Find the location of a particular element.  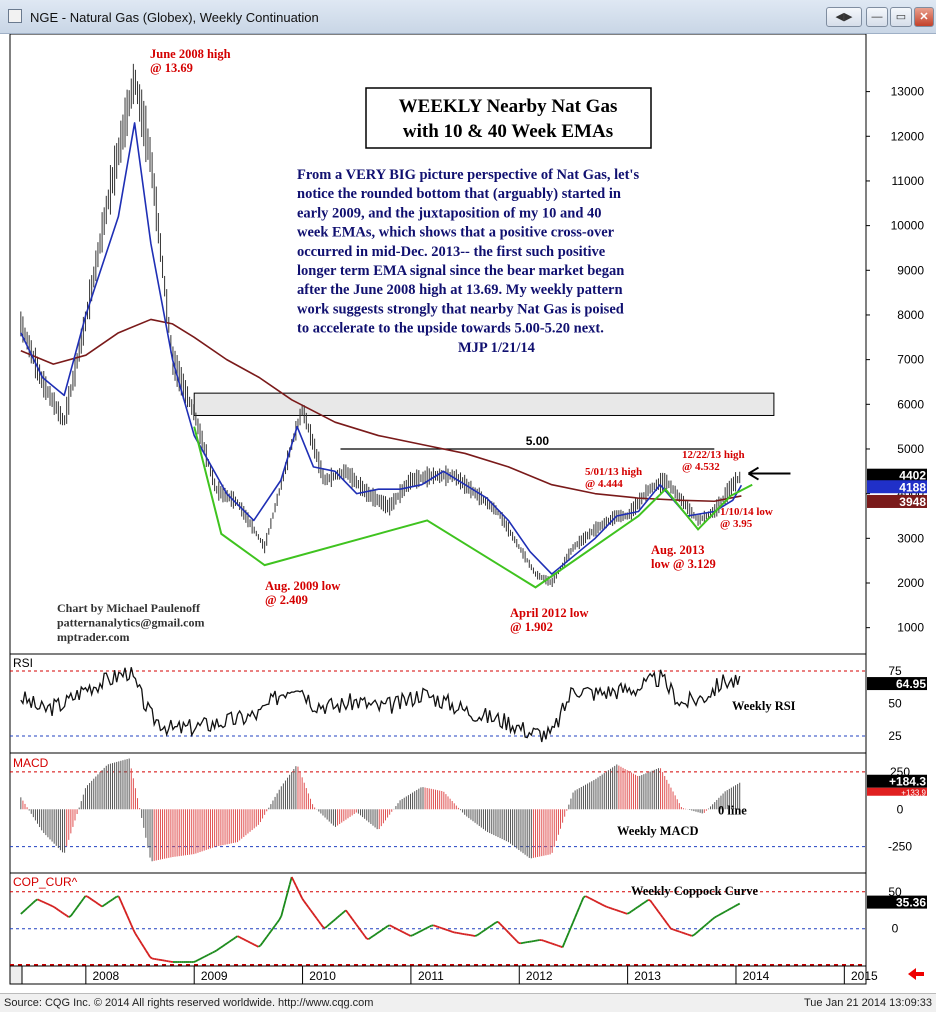

x-tick-label: 2015 is located at coordinates (864, 976).